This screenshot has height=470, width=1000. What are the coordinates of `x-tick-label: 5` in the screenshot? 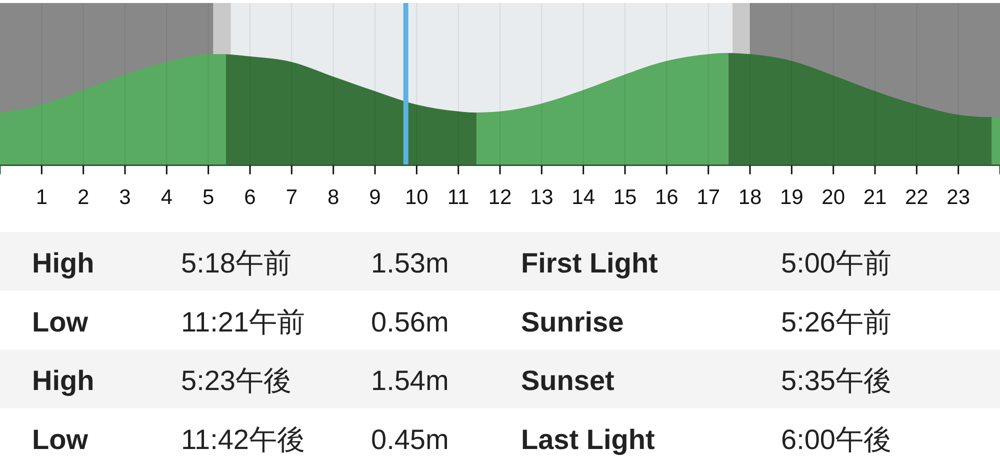 It's located at (208, 198).